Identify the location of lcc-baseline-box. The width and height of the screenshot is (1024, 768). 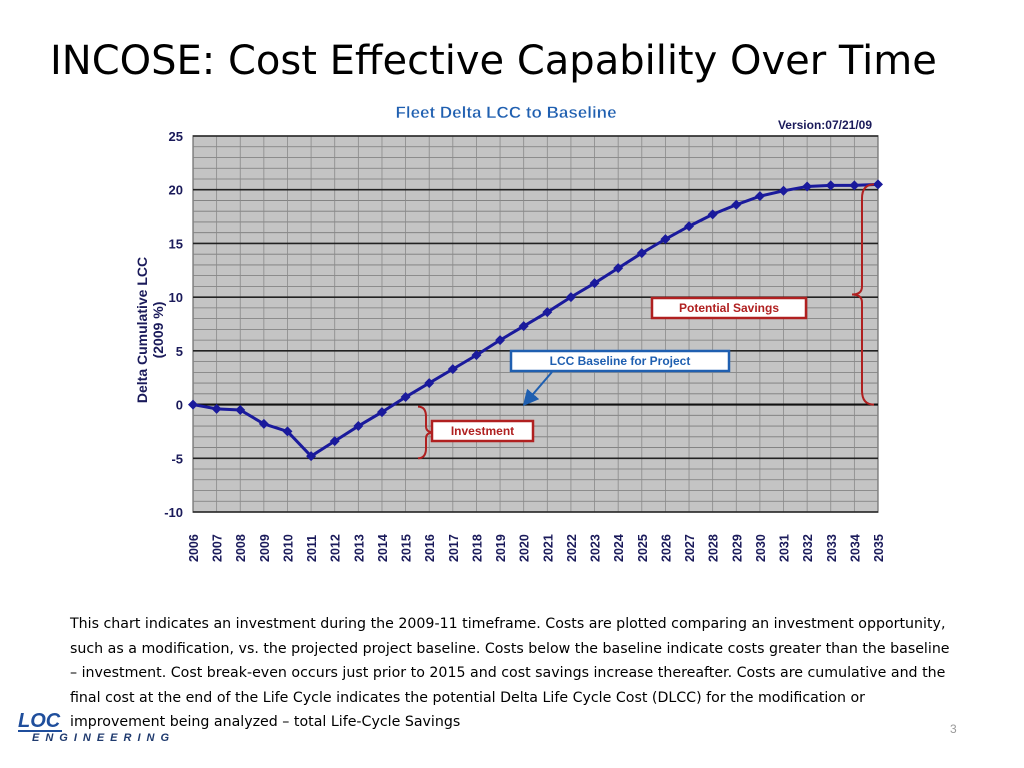
(620, 361).